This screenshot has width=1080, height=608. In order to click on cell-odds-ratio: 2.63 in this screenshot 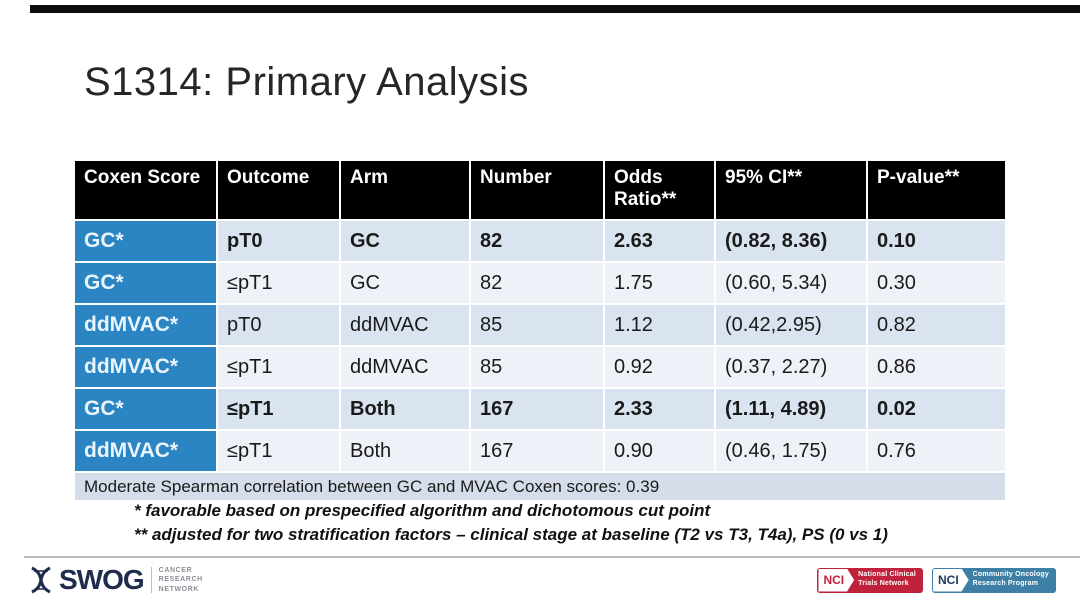, I will do `click(659, 241)`.